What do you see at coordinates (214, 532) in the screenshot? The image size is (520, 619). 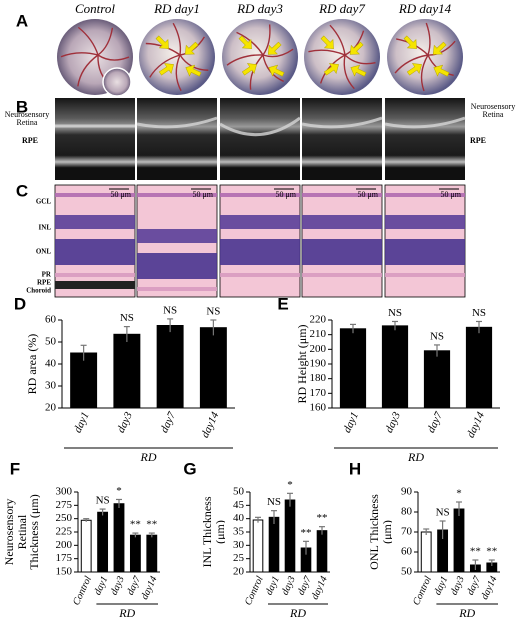 I see `y-axis-label-box: INL Thickness (μm)` at bounding box center [214, 532].